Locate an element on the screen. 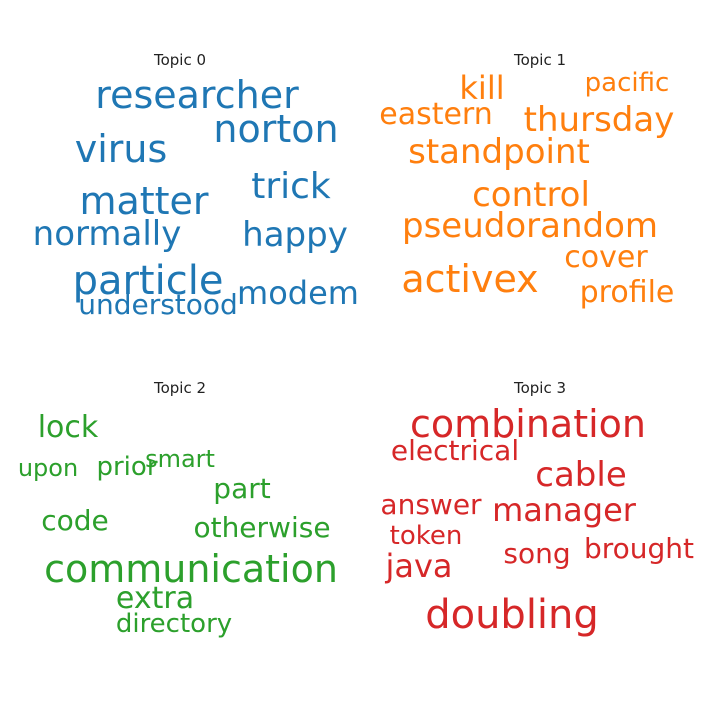 This screenshot has width=720, height=720. word-answer: answer is located at coordinates (431, 504).